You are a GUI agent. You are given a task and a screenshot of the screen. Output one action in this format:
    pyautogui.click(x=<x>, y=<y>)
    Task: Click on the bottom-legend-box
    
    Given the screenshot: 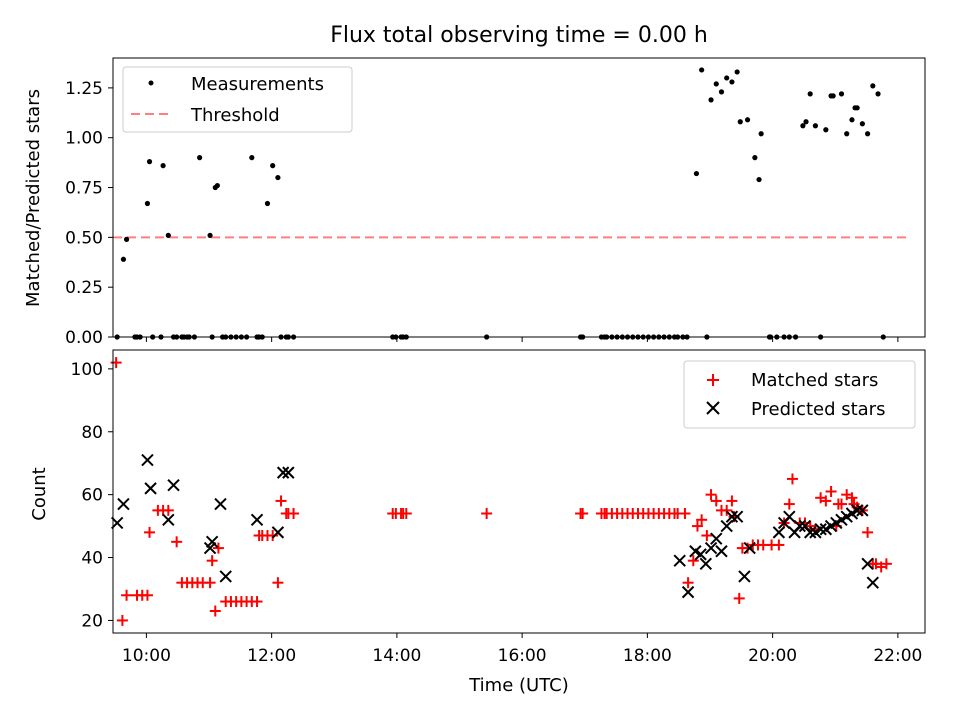 What is the action you would take?
    pyautogui.click(x=799, y=394)
    